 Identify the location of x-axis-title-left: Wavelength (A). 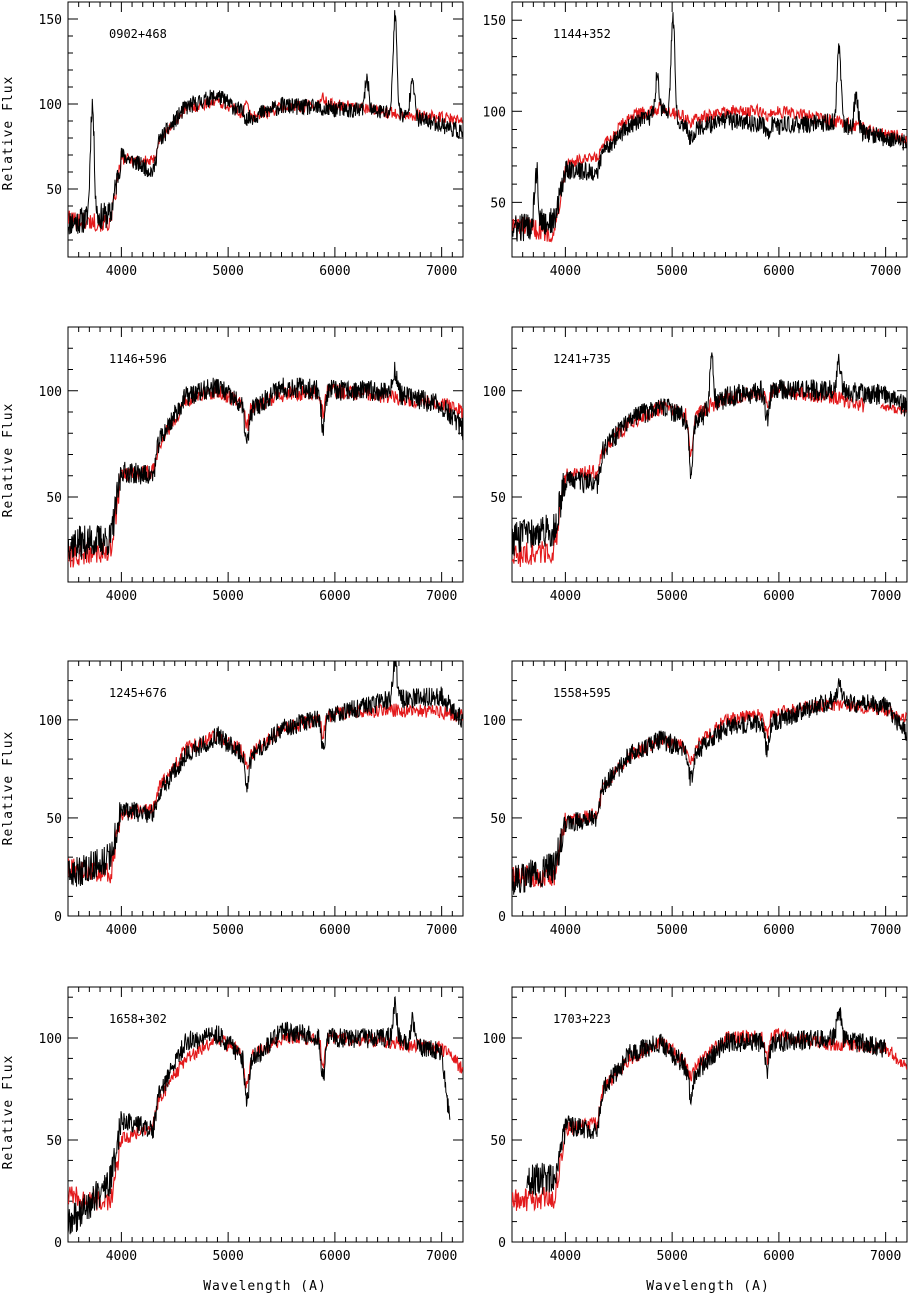
(265, 1286).